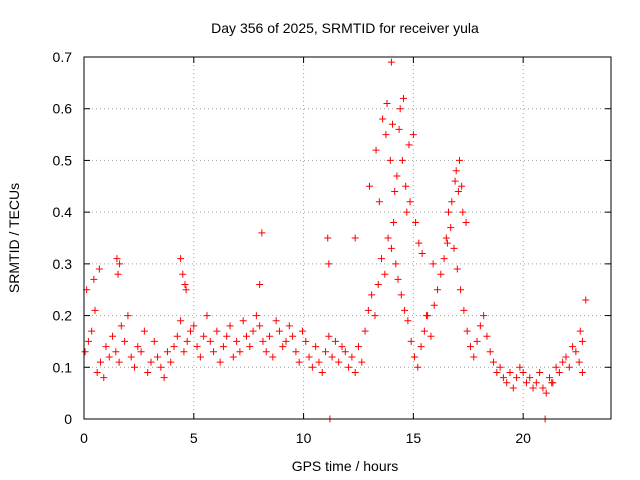  I want to click on y-tick-label: 0.4, so click(63, 212).